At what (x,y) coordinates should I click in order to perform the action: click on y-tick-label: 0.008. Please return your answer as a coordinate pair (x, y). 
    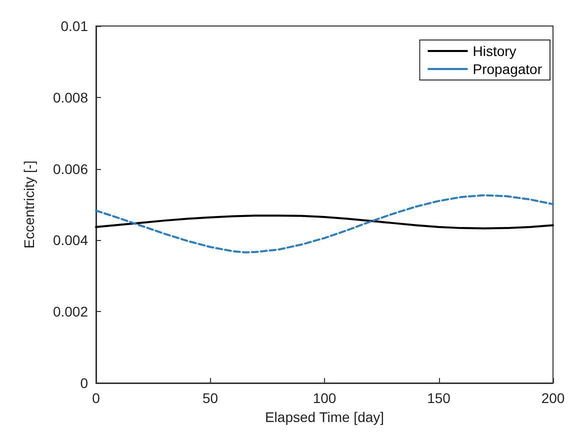
    Looking at the image, I should click on (70, 97).